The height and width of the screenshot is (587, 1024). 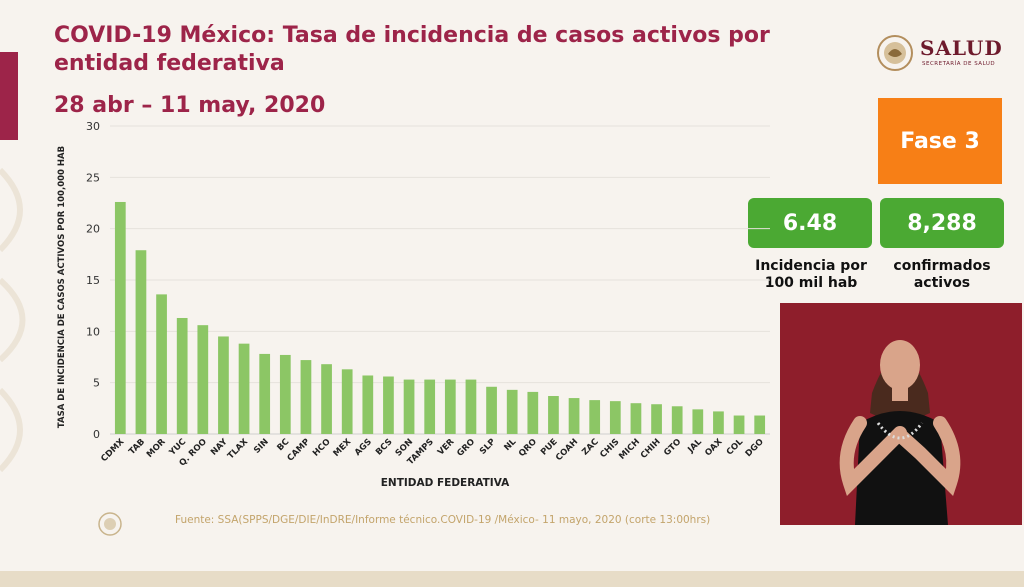 What do you see at coordinates (471, 406) in the screenshot?
I see `bar-gro` at bounding box center [471, 406].